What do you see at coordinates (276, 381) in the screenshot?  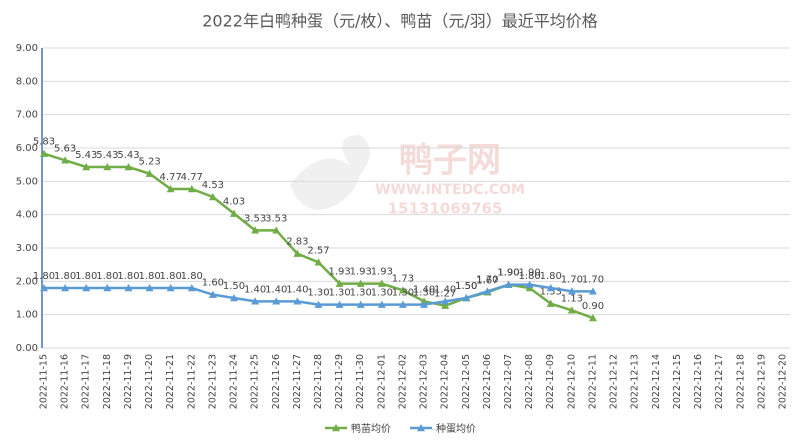 I see `x-tick-label: 2022-11-26` at bounding box center [276, 381].